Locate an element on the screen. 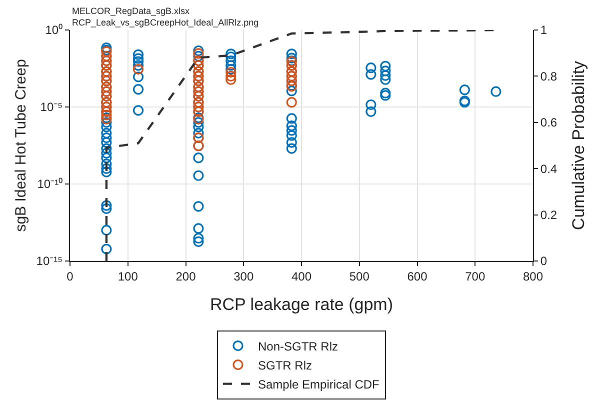 Image resolution: width=609 pixels, height=411 pixels. y2-tick-label: 0.2 is located at coordinates (549, 215).